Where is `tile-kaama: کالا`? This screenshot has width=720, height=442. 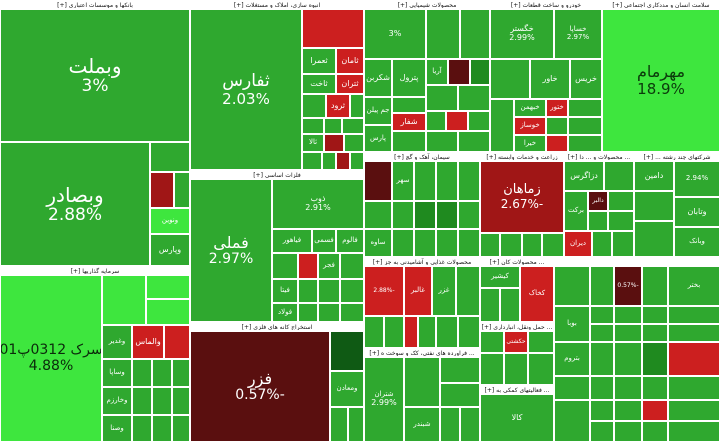
tile-kaama: کالا is located at coordinates (517, 418).